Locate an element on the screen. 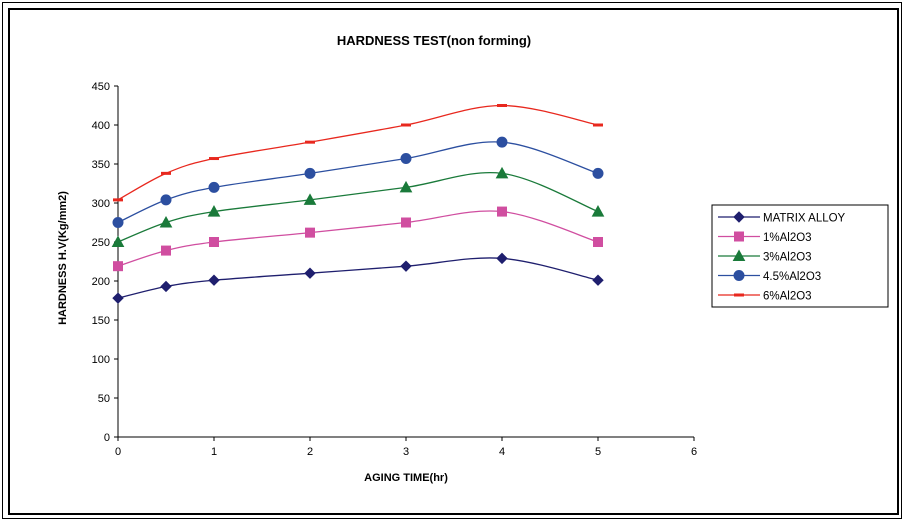 The image size is (906, 523). legend-marker-matrix-alloy is located at coordinates (739, 217).